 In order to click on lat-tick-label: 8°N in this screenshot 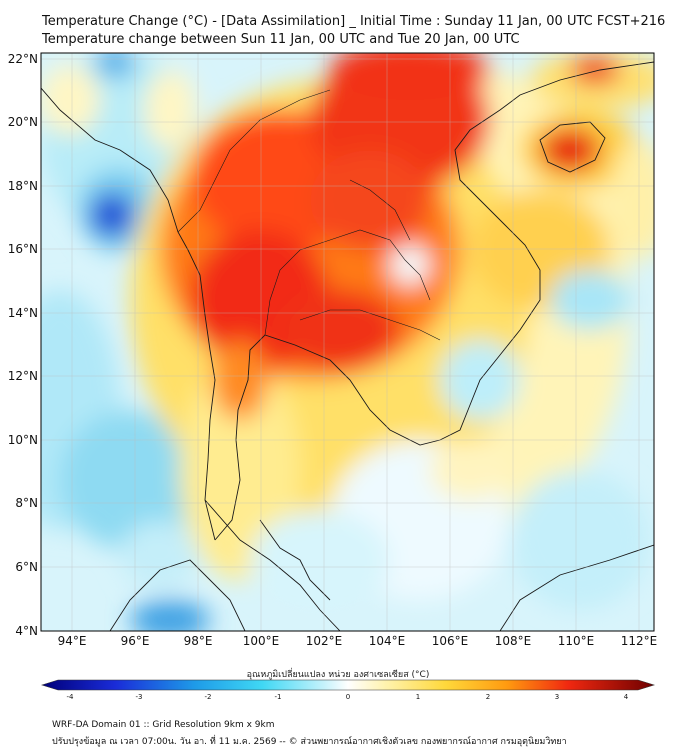, I will do `click(26, 503)`.